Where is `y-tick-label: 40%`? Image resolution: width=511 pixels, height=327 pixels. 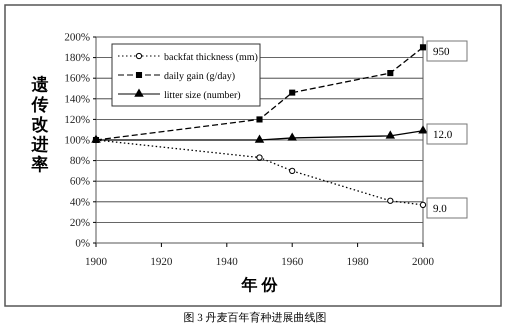
y-tick-label: 40% is located at coordinates (80, 202).